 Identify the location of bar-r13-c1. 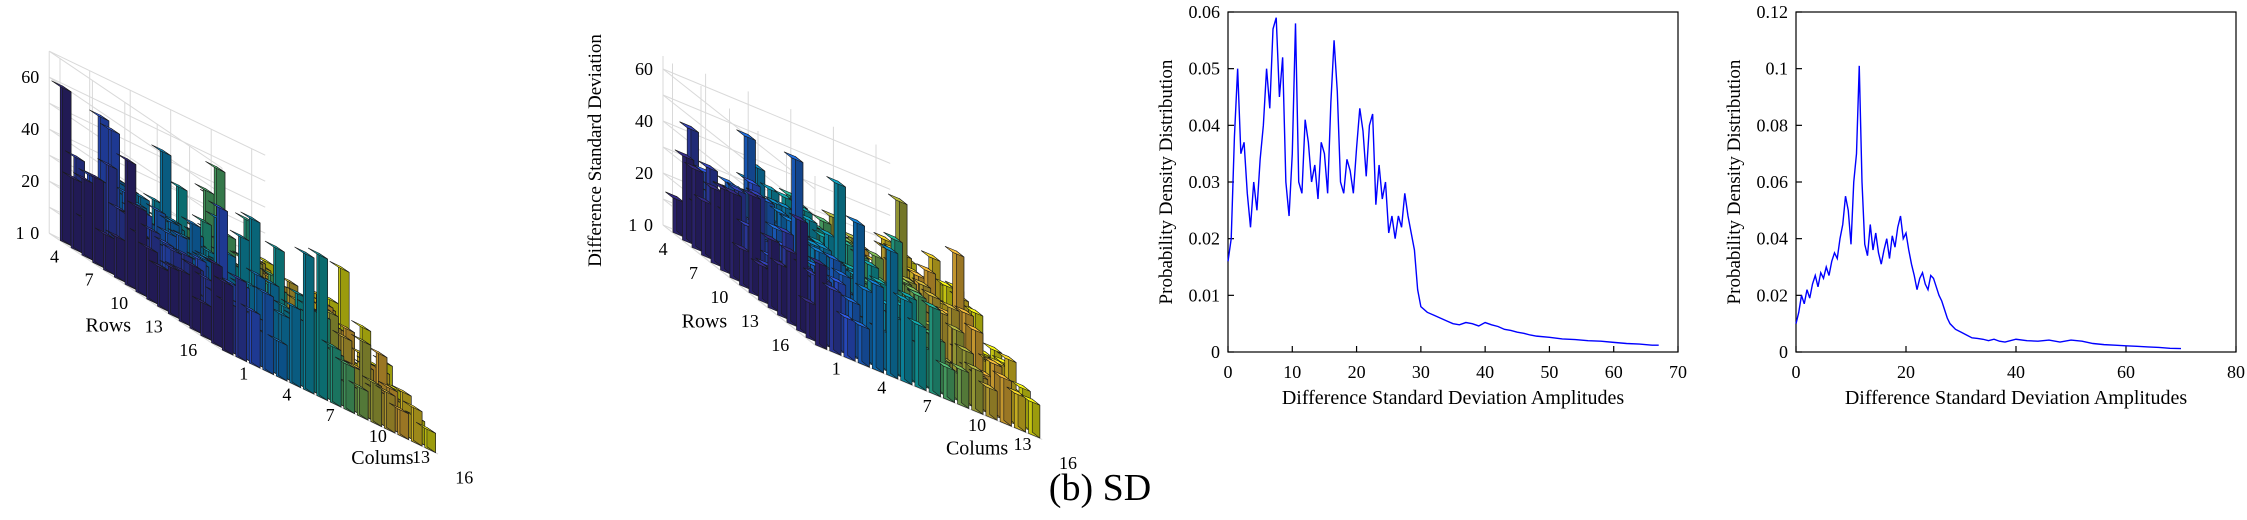
(93, 219).